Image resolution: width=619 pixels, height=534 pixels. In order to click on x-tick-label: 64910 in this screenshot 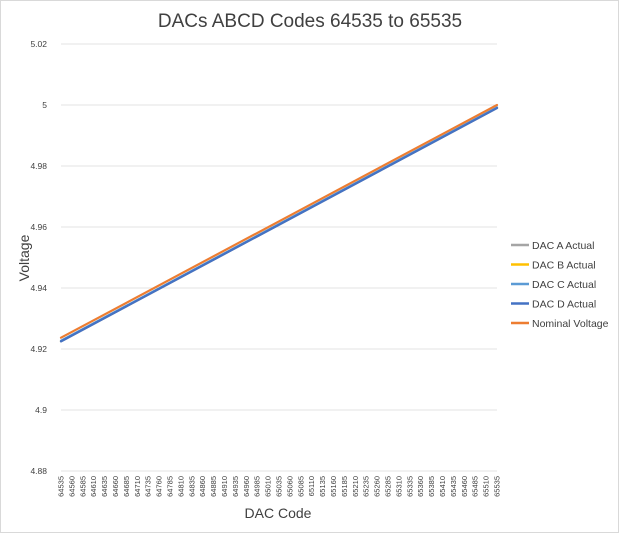, I will do `click(224, 486)`.